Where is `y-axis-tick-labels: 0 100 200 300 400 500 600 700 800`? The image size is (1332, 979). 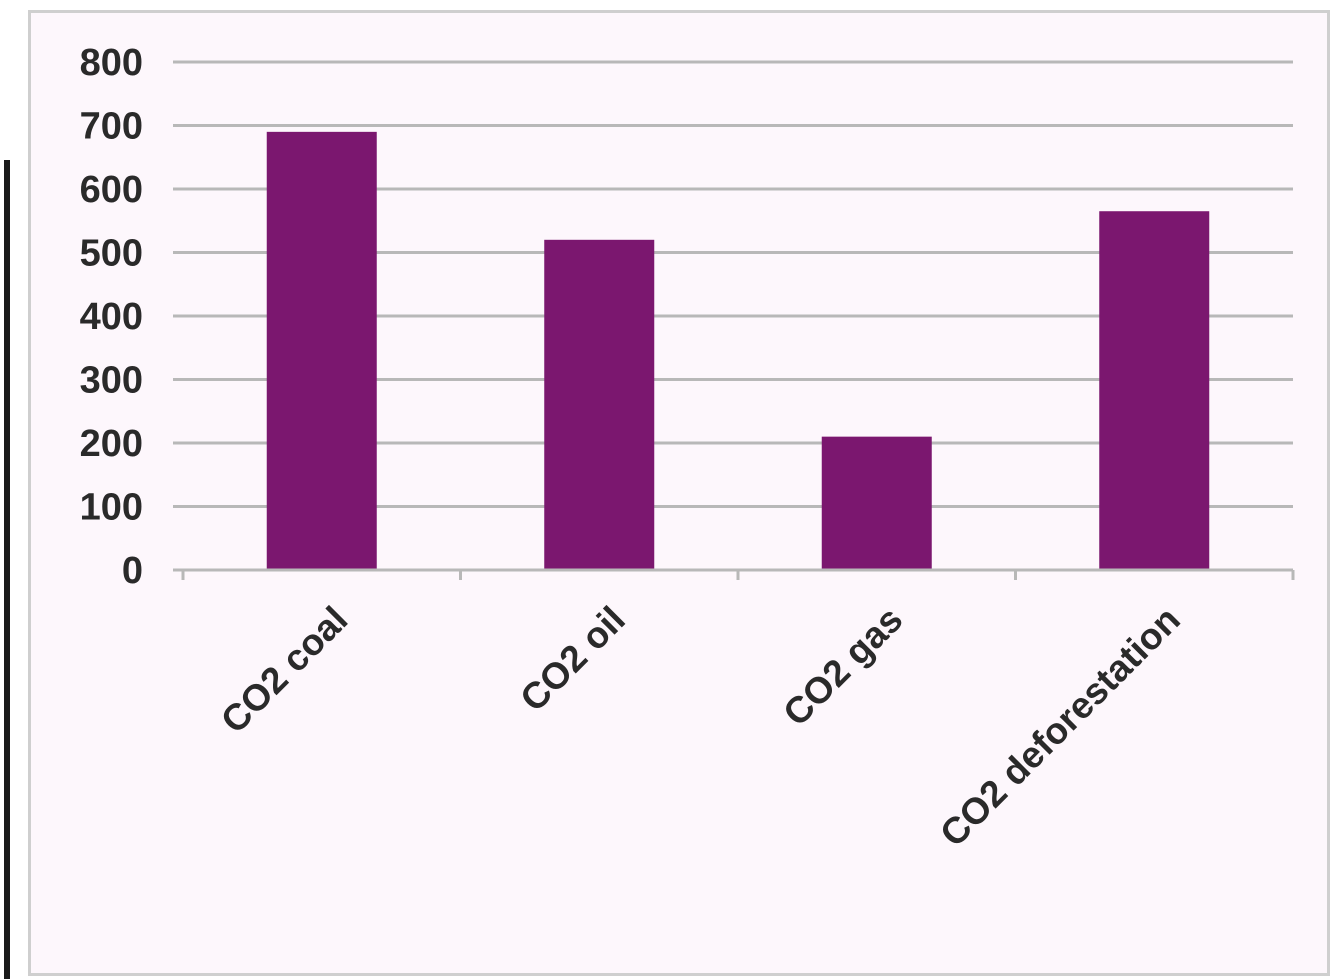
y-axis-tick-labels: 0 100 200 300 400 500 600 700 800 is located at coordinates (111, 317).